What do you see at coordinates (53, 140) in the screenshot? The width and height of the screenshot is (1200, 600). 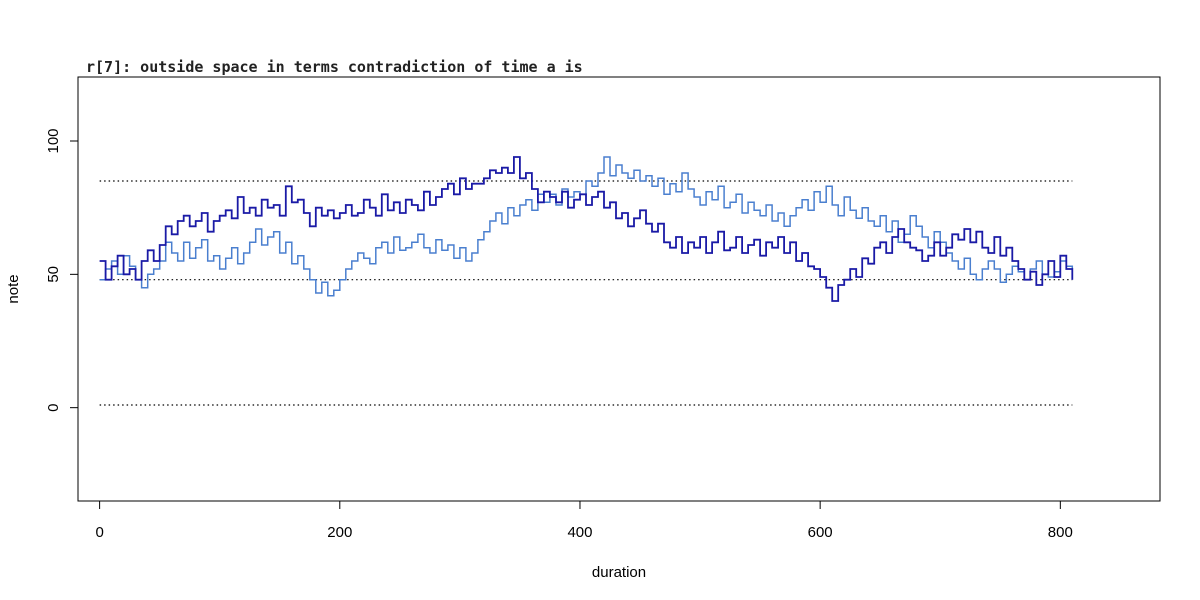 I see `y-tick-label: 100` at bounding box center [53, 140].